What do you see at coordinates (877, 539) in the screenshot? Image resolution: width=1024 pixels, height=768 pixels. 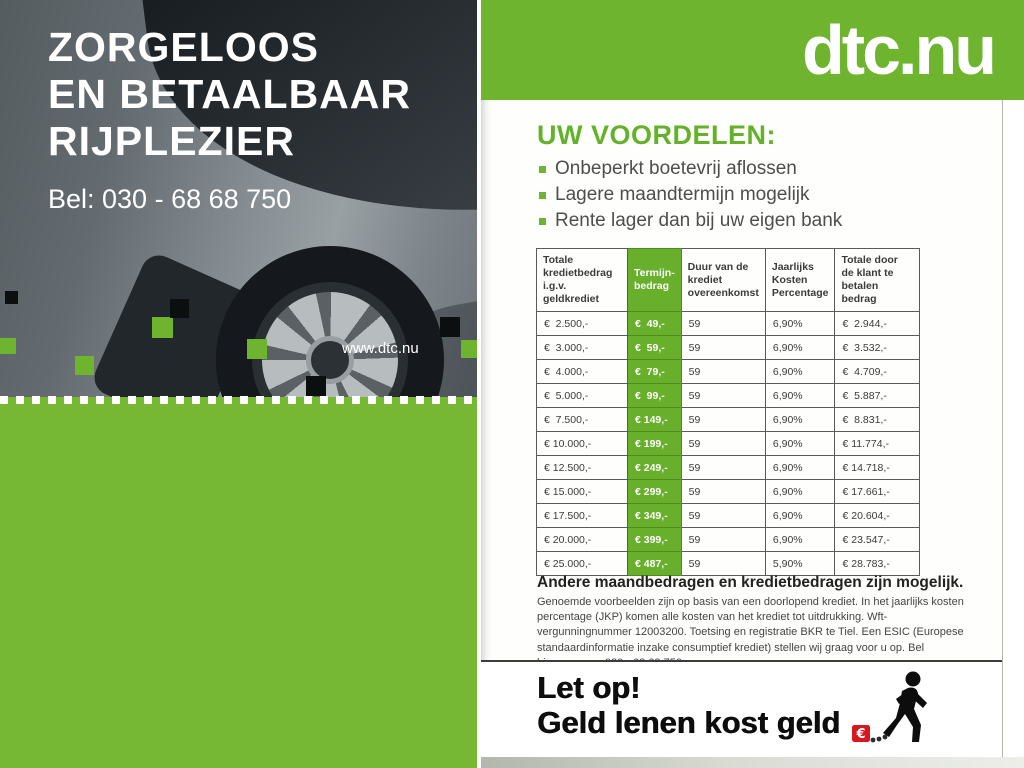 I see `table-cell: € 23.547,-` at bounding box center [877, 539].